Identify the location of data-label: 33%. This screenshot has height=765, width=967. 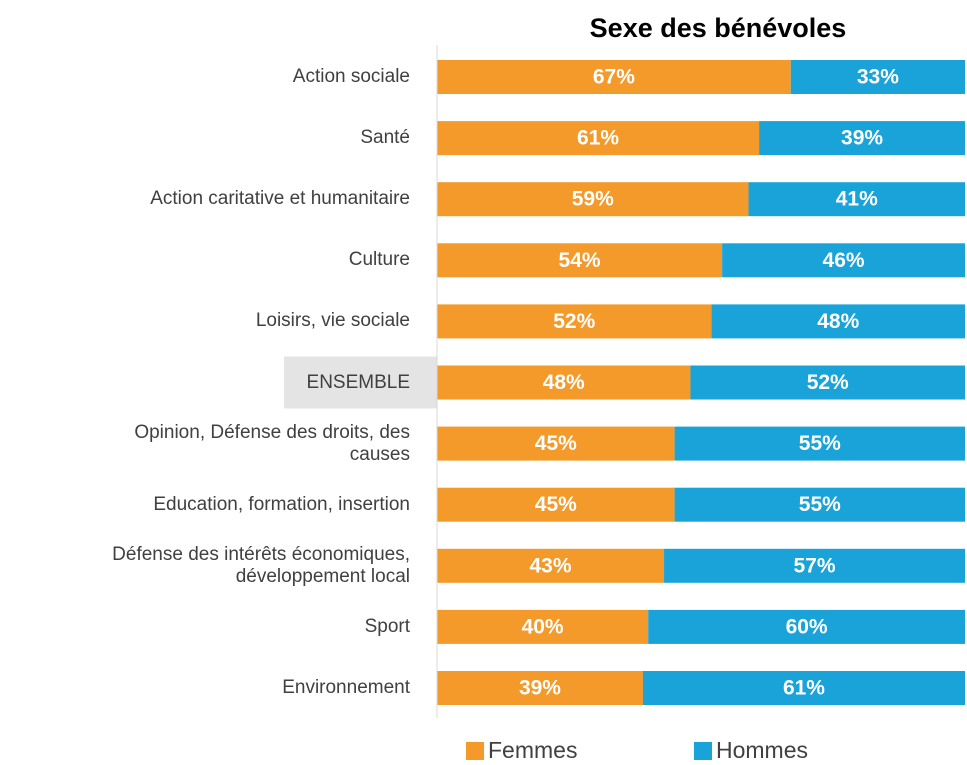
(878, 77).